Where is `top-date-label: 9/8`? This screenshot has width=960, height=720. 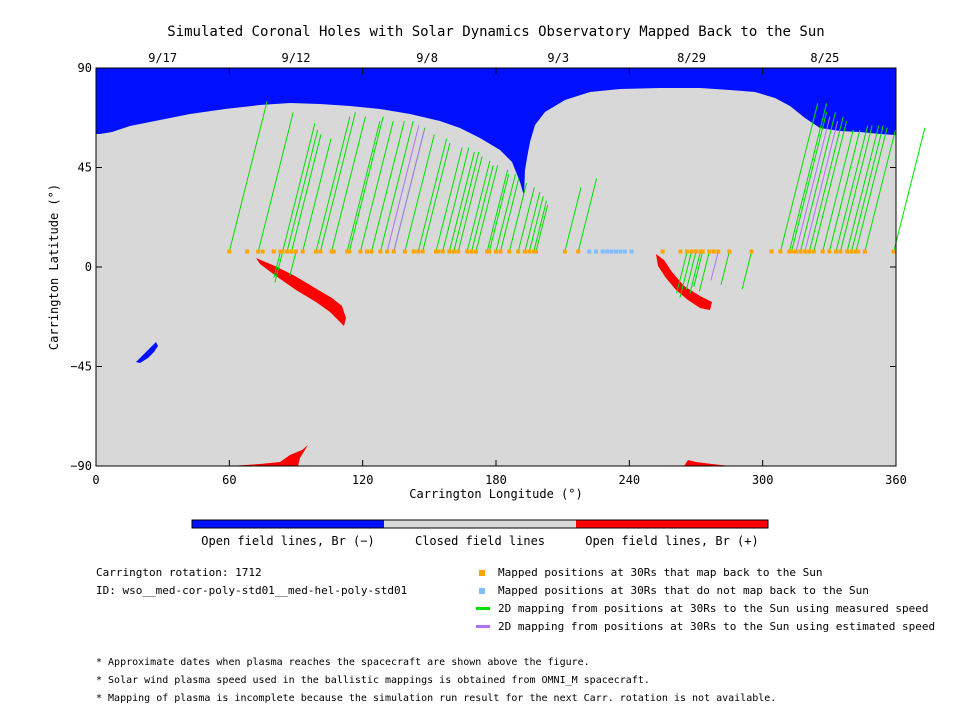 top-date-label: 9/8 is located at coordinates (427, 58).